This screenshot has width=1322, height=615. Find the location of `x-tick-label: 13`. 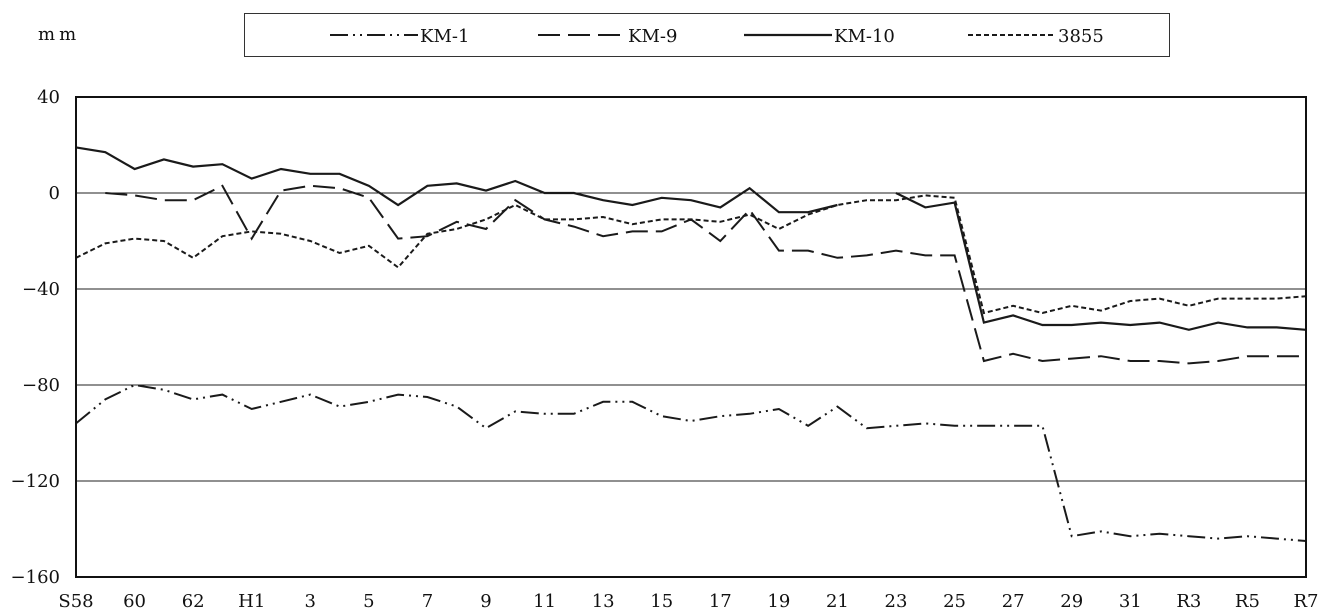

x-tick-label: 13 is located at coordinates (603, 601).